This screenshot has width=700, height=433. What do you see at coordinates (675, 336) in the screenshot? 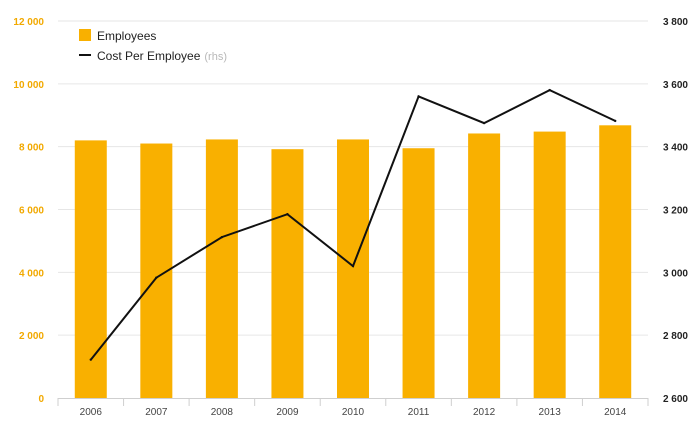
I see `y-right-tick-label-2800: 2 800` at bounding box center [675, 336].